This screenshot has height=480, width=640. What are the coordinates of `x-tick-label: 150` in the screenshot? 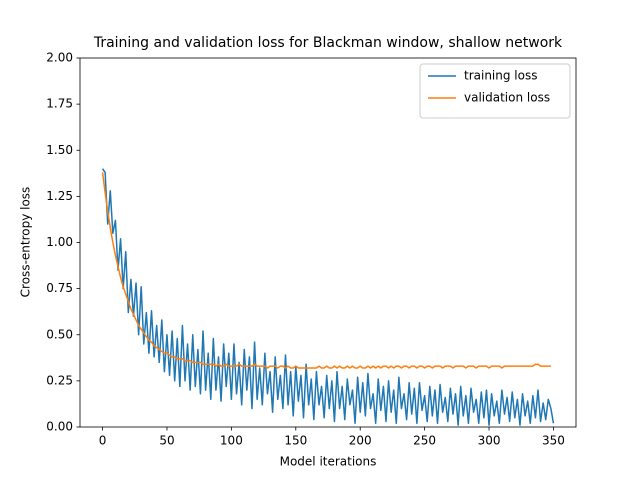 It's located at (295, 441).